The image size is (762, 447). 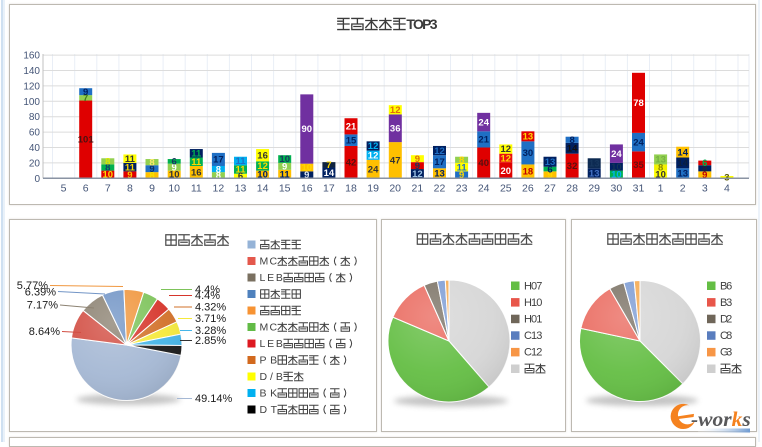 I want to click on svg-text: 5.77%, so click(x=32, y=286).